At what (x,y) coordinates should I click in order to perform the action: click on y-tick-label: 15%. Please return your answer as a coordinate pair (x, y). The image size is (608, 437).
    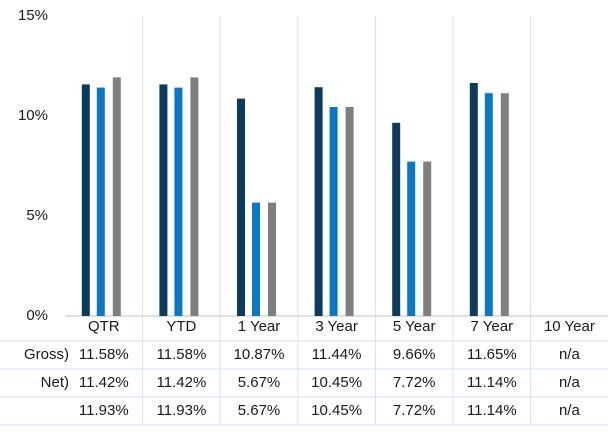
    Looking at the image, I should click on (33, 15).